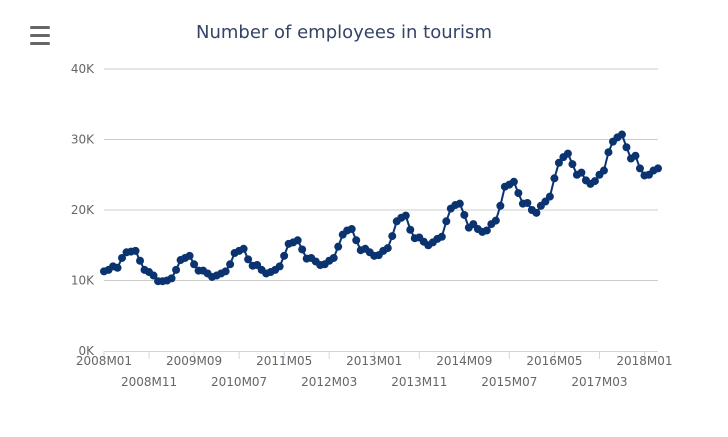 This screenshot has height=437, width=728. What do you see at coordinates (374, 361) in the screenshot?
I see `x-tick-label: 2013M01` at bounding box center [374, 361].